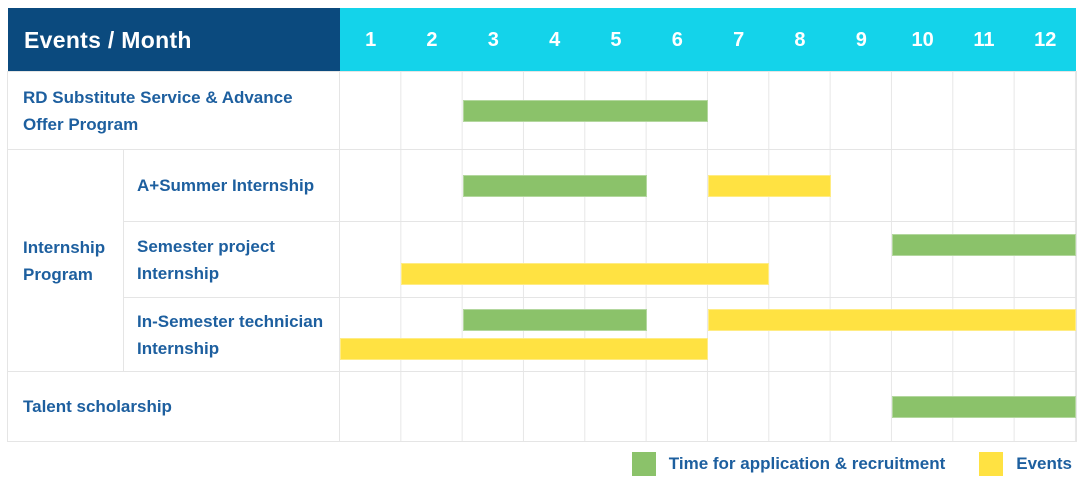 The image size is (1080, 494). Describe the element at coordinates (206, 259) in the screenshot. I see `row-label: Semester project Internship` at that location.